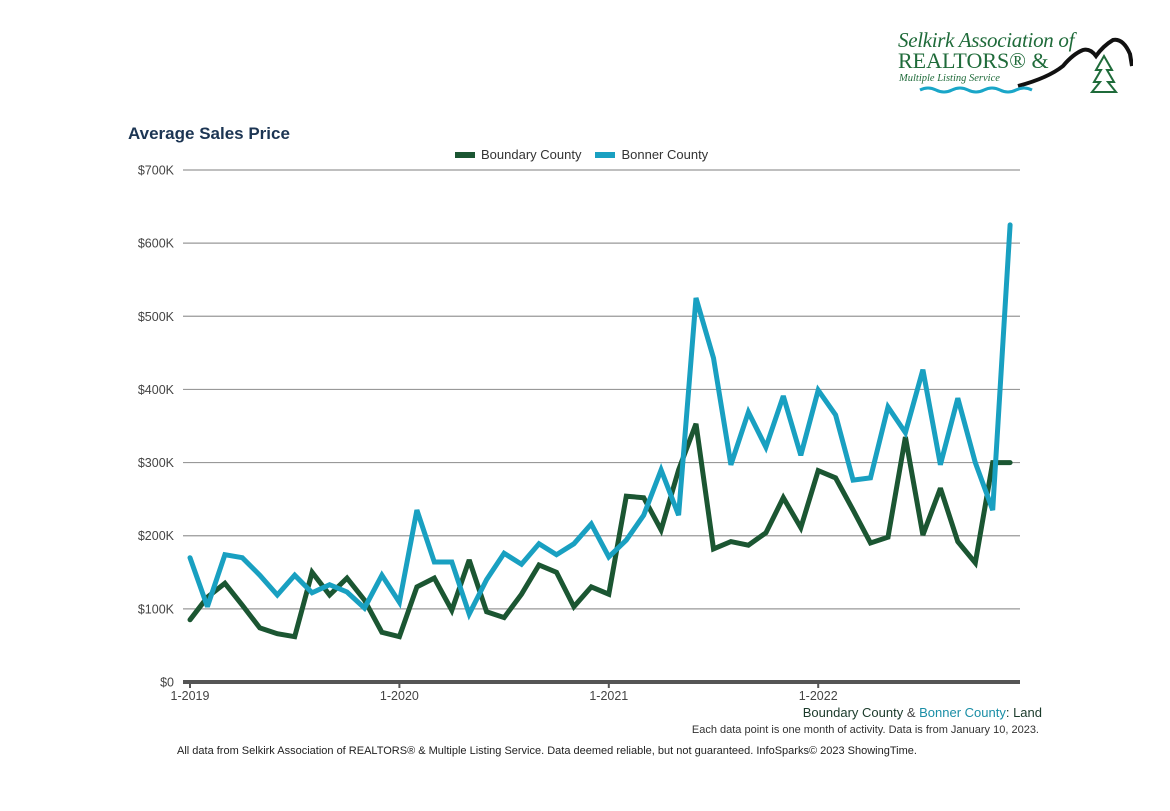  What do you see at coordinates (818, 696) in the screenshot?
I see `x-tick-label: 1-2022` at bounding box center [818, 696].